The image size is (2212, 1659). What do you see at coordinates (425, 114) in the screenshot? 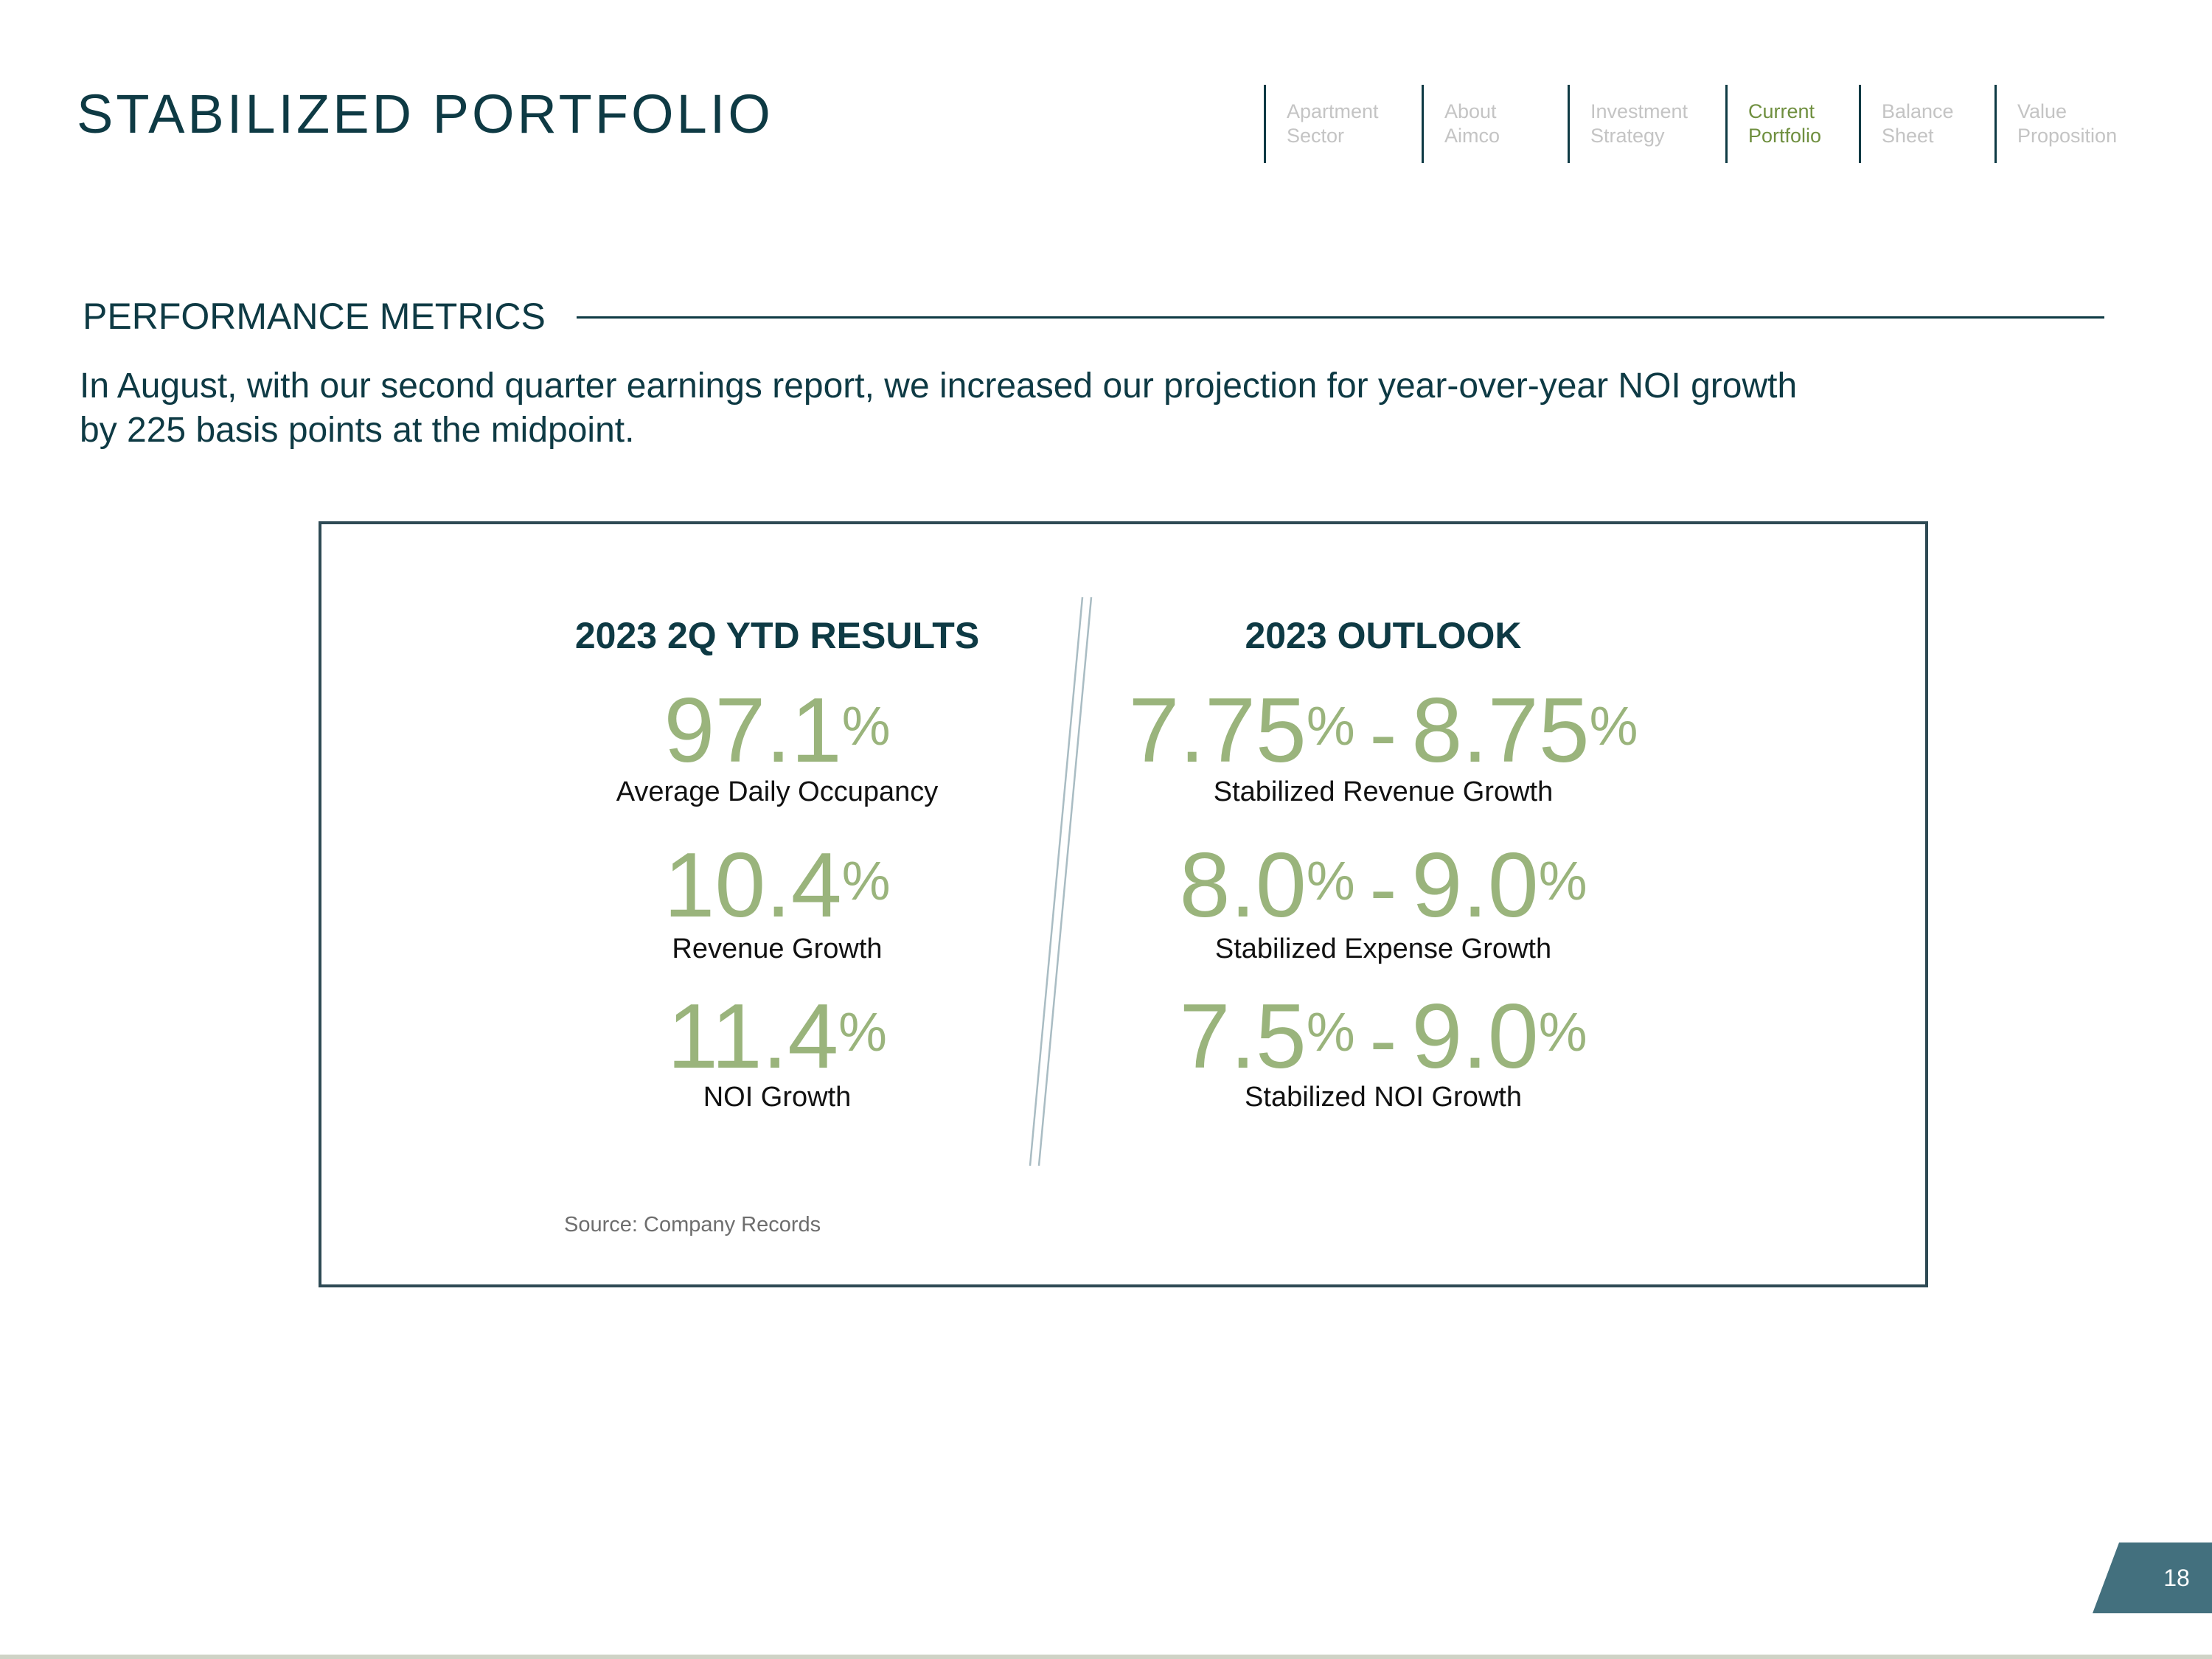
I see `page-title: STABILIZED PORTFOLIO` at bounding box center [425, 114].